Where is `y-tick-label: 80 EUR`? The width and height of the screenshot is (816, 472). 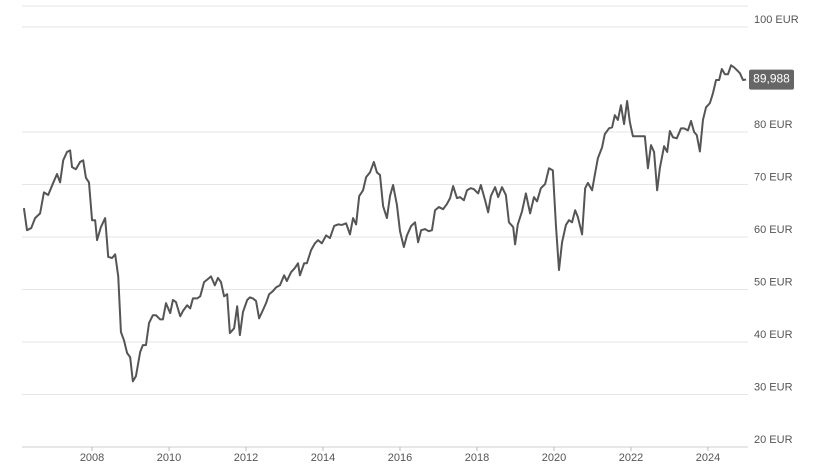
y-tick-label: 80 EUR is located at coordinates (773, 125).